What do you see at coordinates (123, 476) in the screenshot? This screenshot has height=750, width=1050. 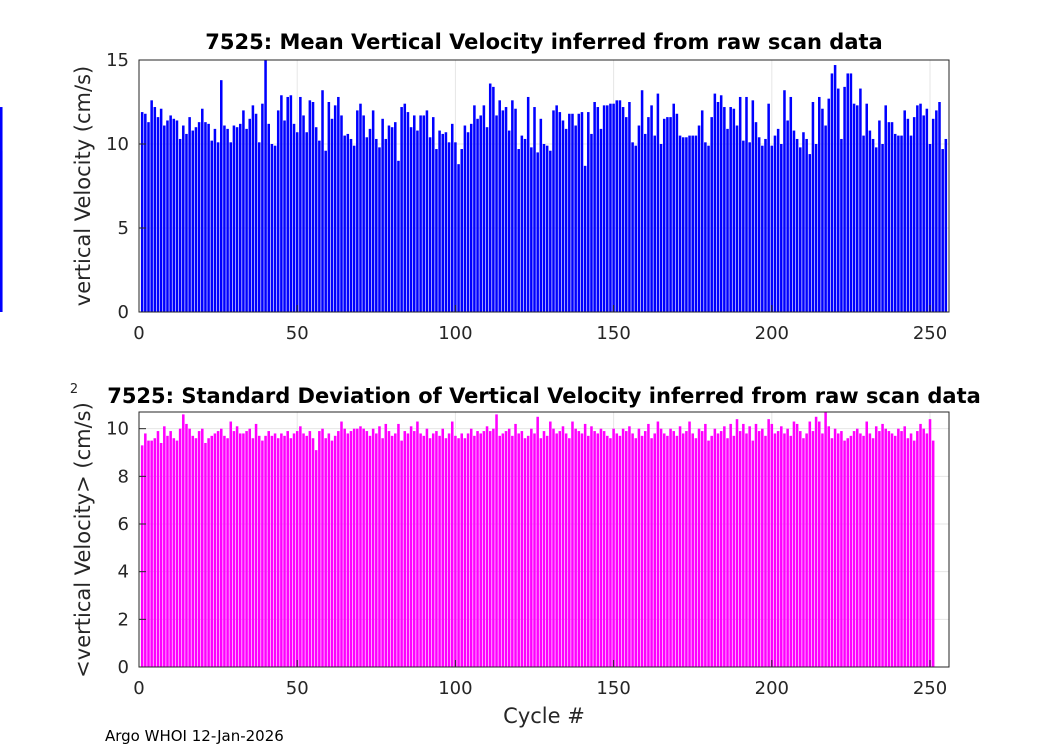 I see `bottom-y-tick-label: 8` at bounding box center [123, 476].